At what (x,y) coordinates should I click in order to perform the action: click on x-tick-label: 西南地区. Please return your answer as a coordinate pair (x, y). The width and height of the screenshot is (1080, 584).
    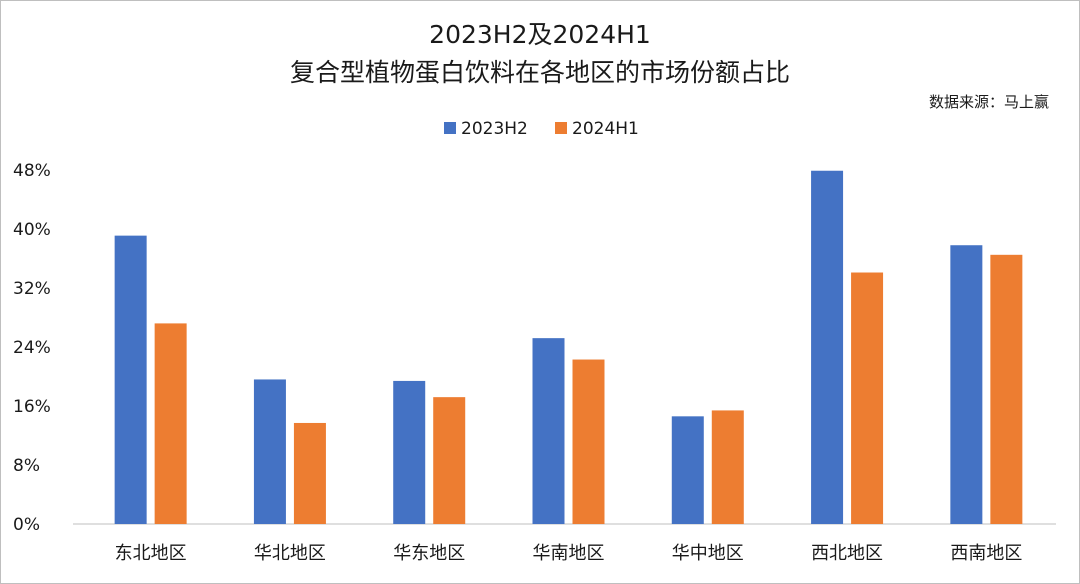
    Looking at the image, I should click on (986, 553).